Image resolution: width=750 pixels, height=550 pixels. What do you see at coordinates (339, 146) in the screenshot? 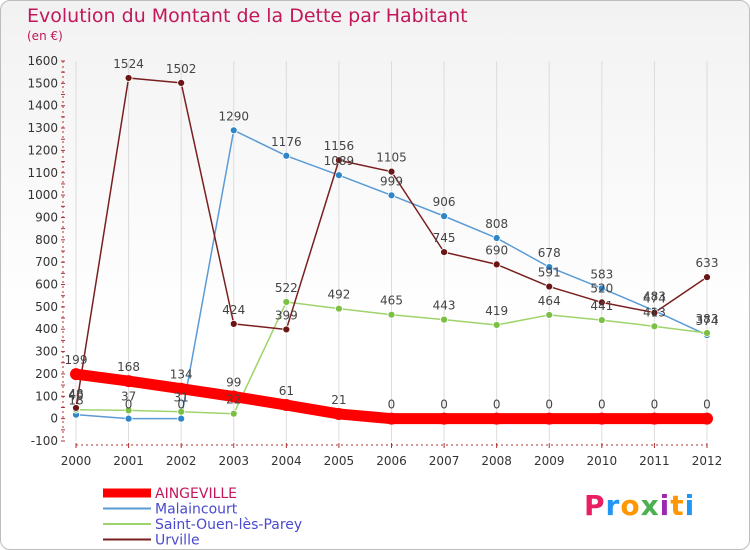
I see `data-label: 1156` at bounding box center [339, 146].